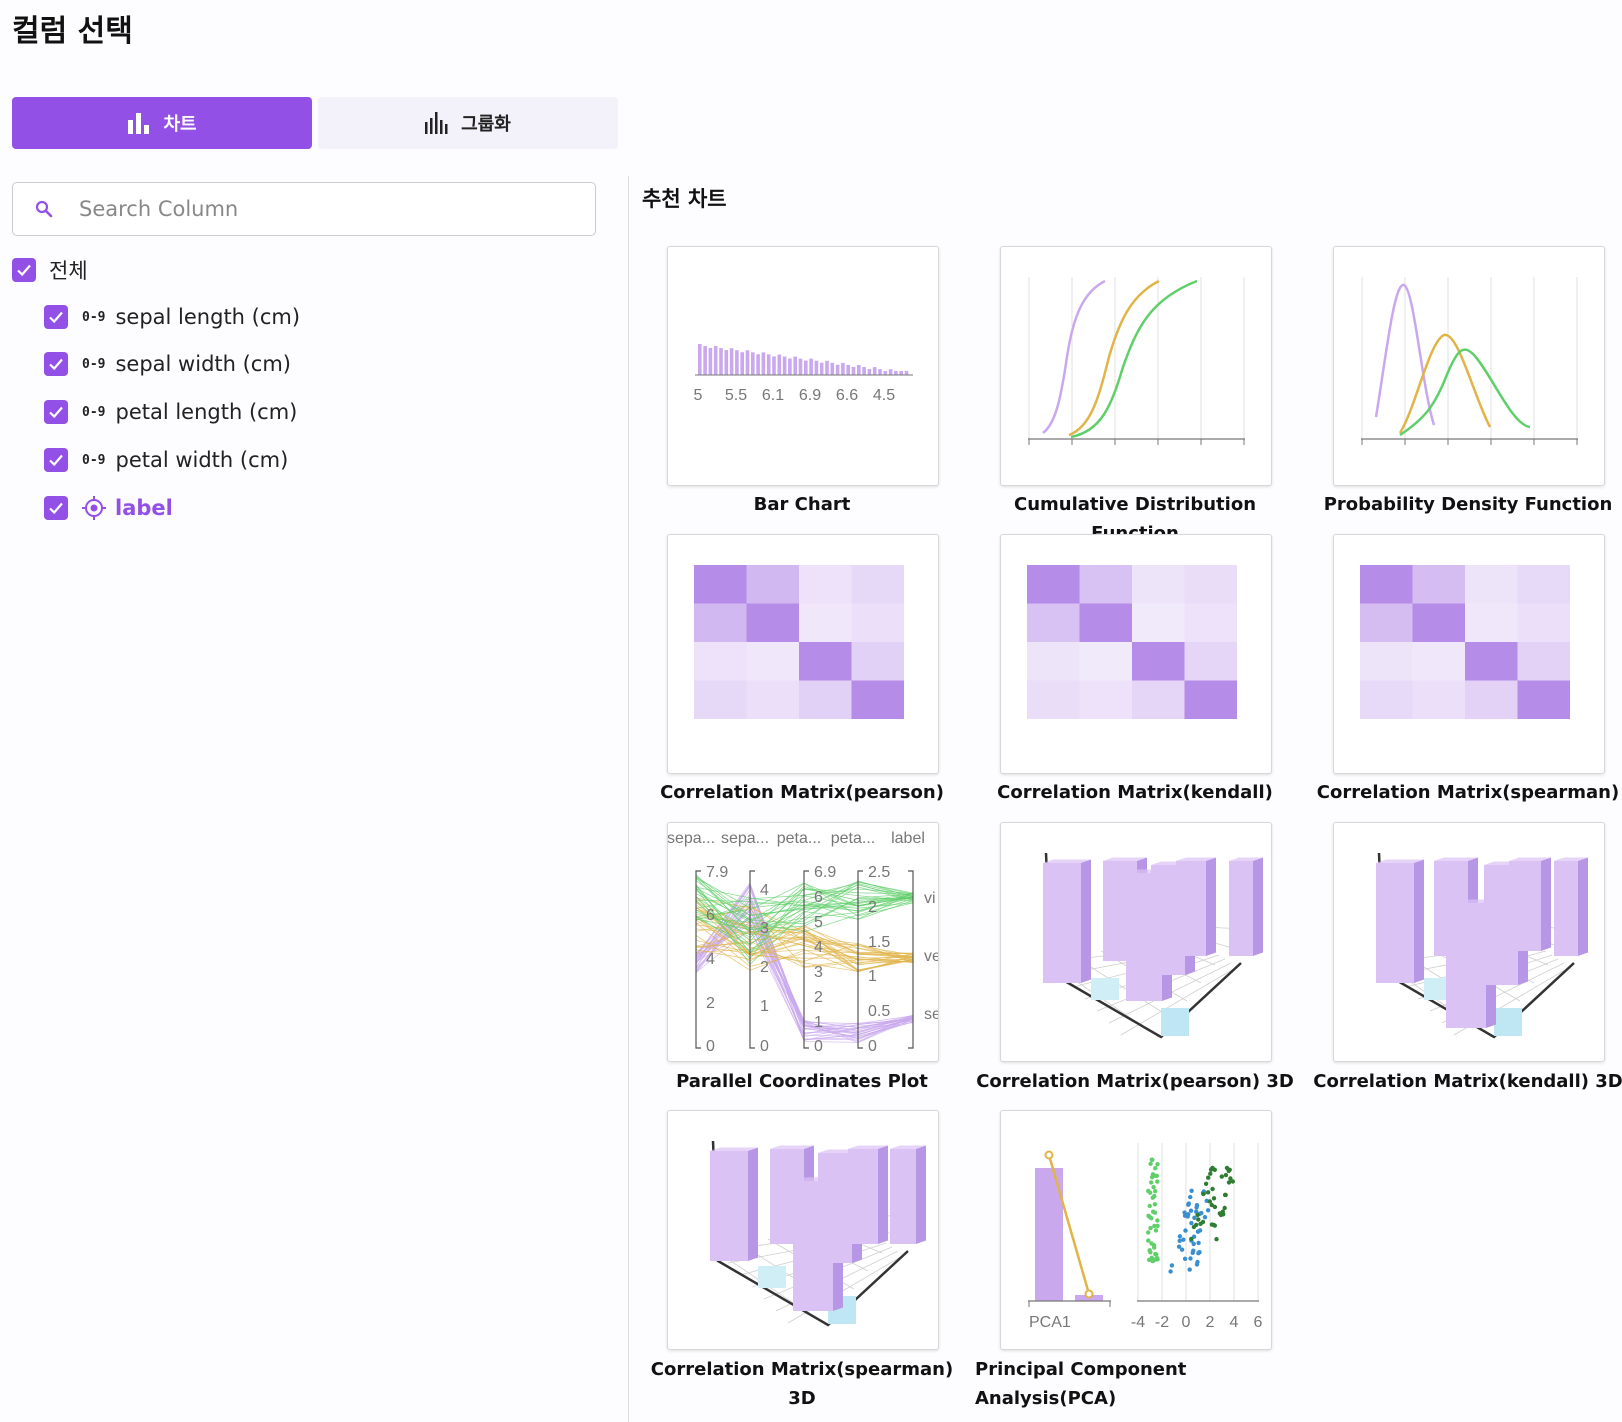 Image resolution: width=1622 pixels, height=1422 pixels. What do you see at coordinates (1136, 361) in the screenshot?
I see `cdf-thumbnail` at bounding box center [1136, 361].